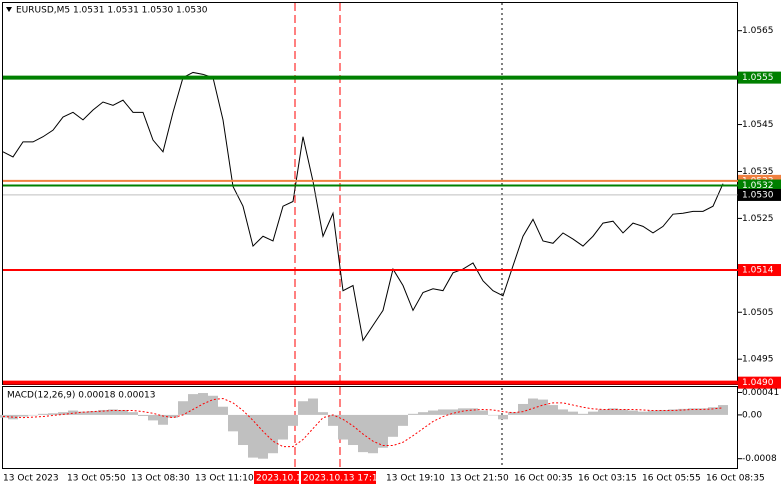 The image size is (781, 493). Describe the element at coordinates (96, 479) in the screenshot. I see `x-tick-label: 13 Oct 05:50` at that location.